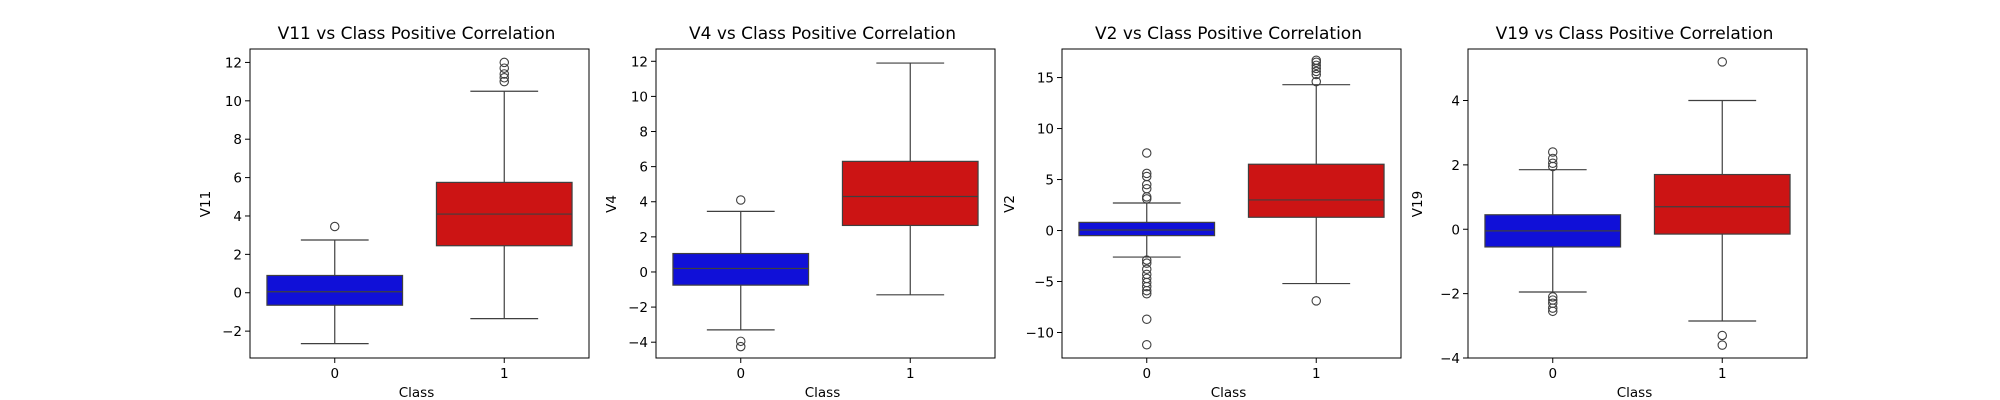 This screenshot has height=400, width=2000. I want to click on y-tick-label: 15, so click(1045, 79).